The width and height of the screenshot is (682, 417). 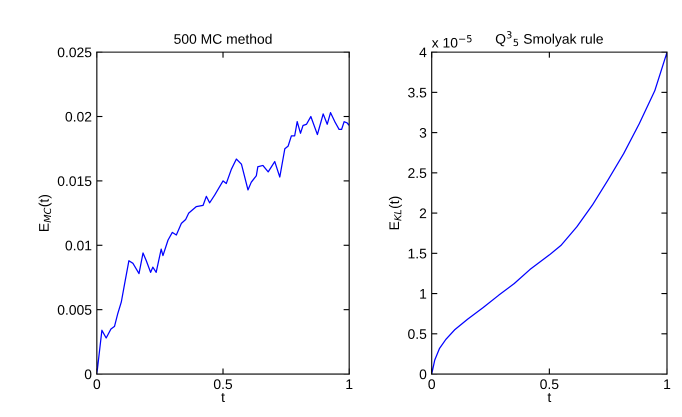 I want to click on y-axis-title: E$_{KL}$(t), so click(x=395, y=213).